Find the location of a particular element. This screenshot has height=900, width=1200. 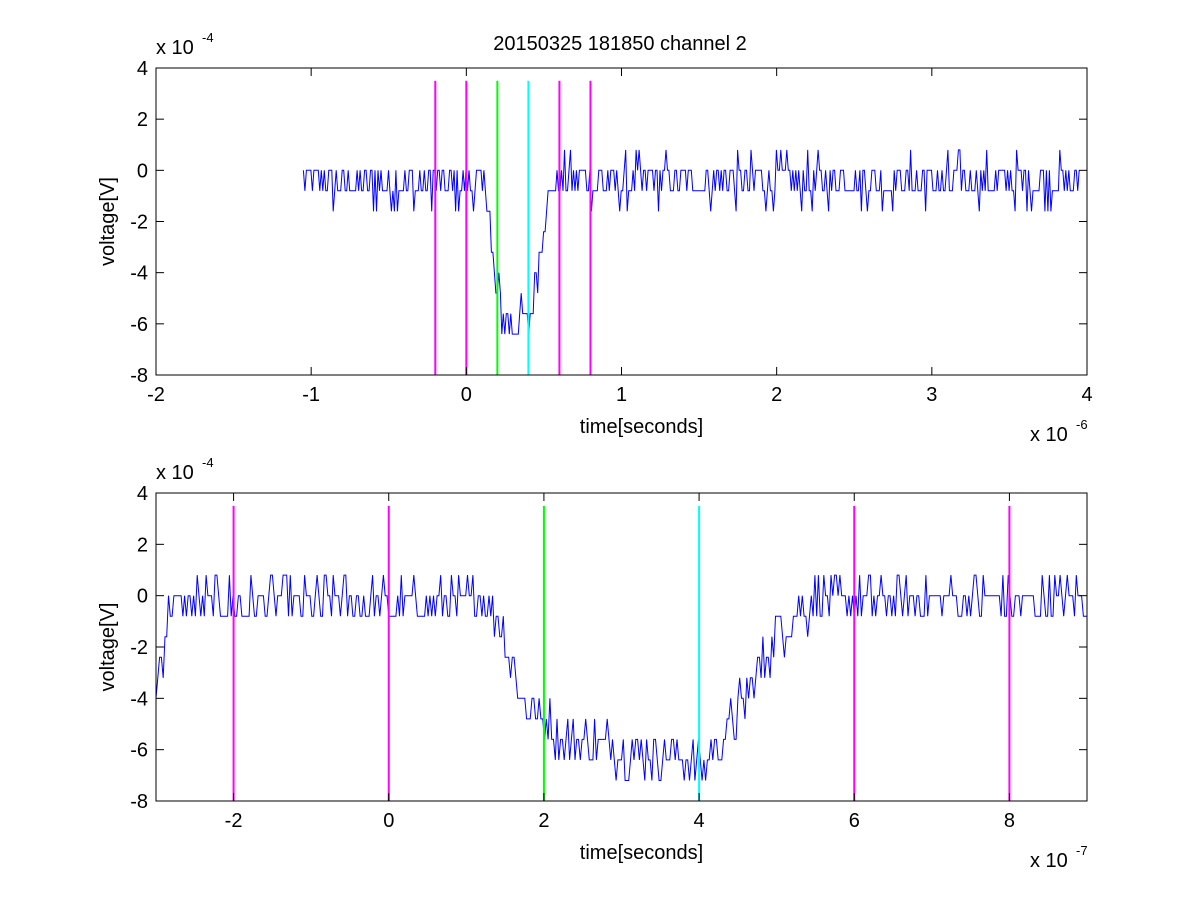

x-tick-label: -1 is located at coordinates (311, 395).